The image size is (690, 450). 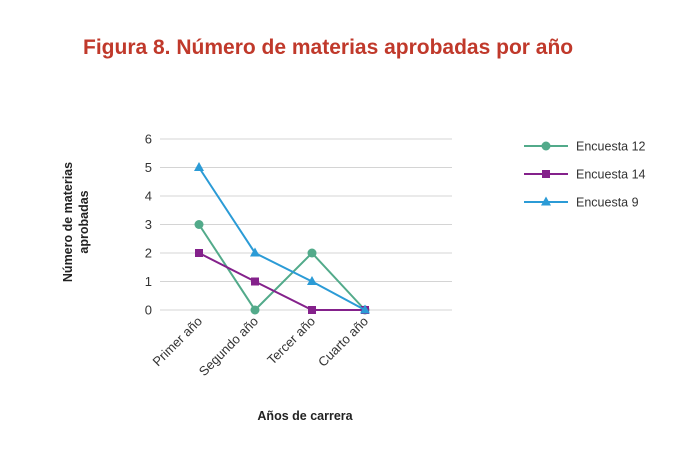 I want to click on series-group, so click(x=282, y=238).